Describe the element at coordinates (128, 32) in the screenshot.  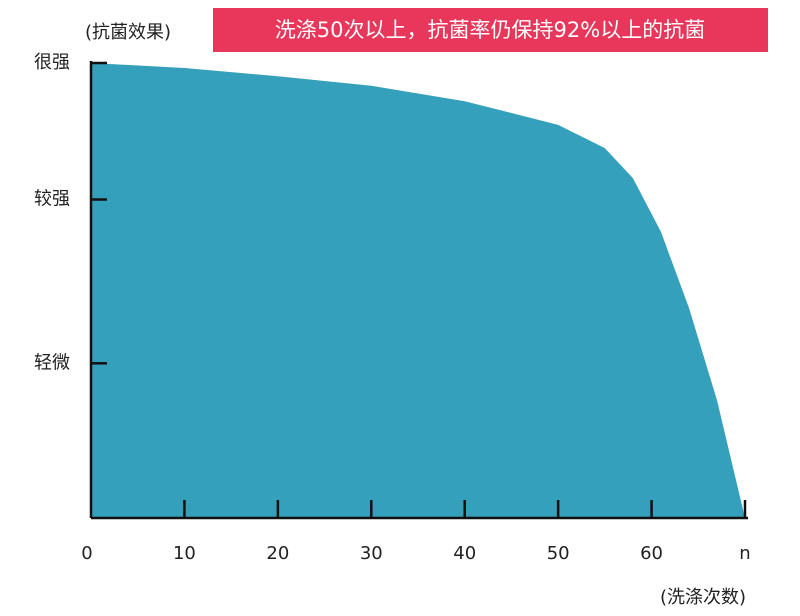
I see `y-axis-title: (抗菌效果)` at that location.